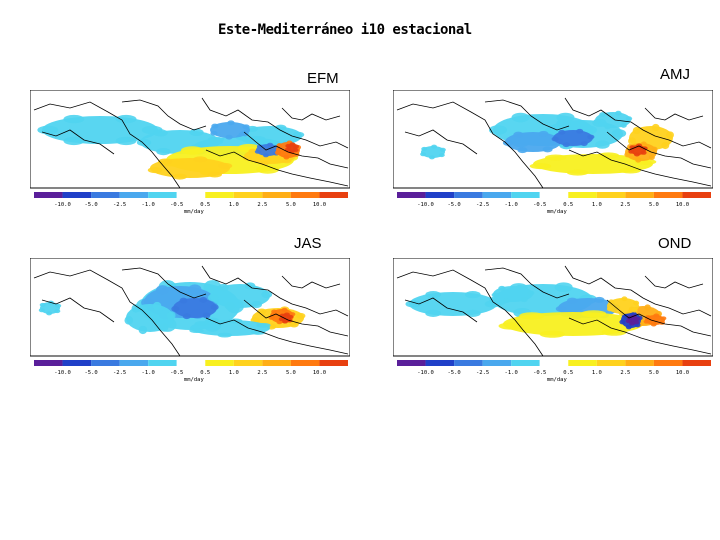 Image resolution: width=720 pixels, height=540 pixels. Describe the element at coordinates (675, 243) in the screenshot. I see `panel-label-ond: OND` at that location.